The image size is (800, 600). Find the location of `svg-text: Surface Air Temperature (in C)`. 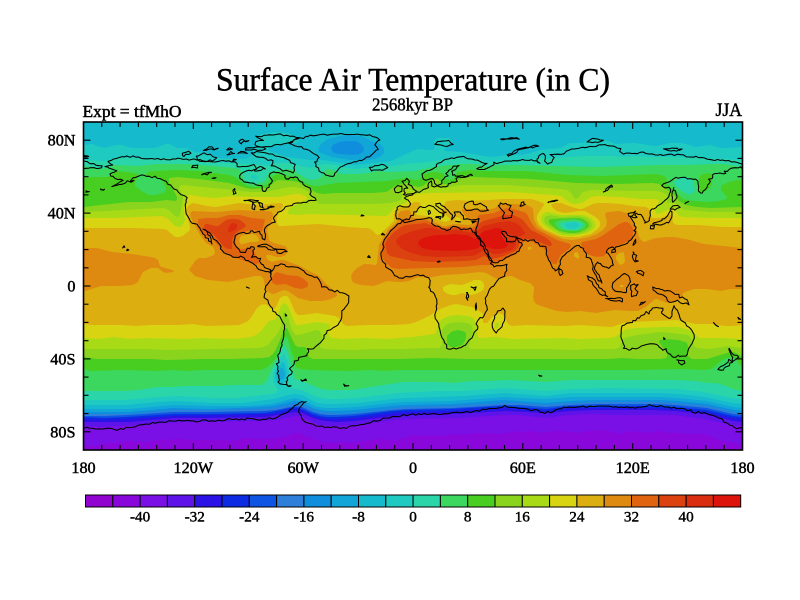

svg-text: Surface Air Temperature (in C) is located at coordinates (413, 81).